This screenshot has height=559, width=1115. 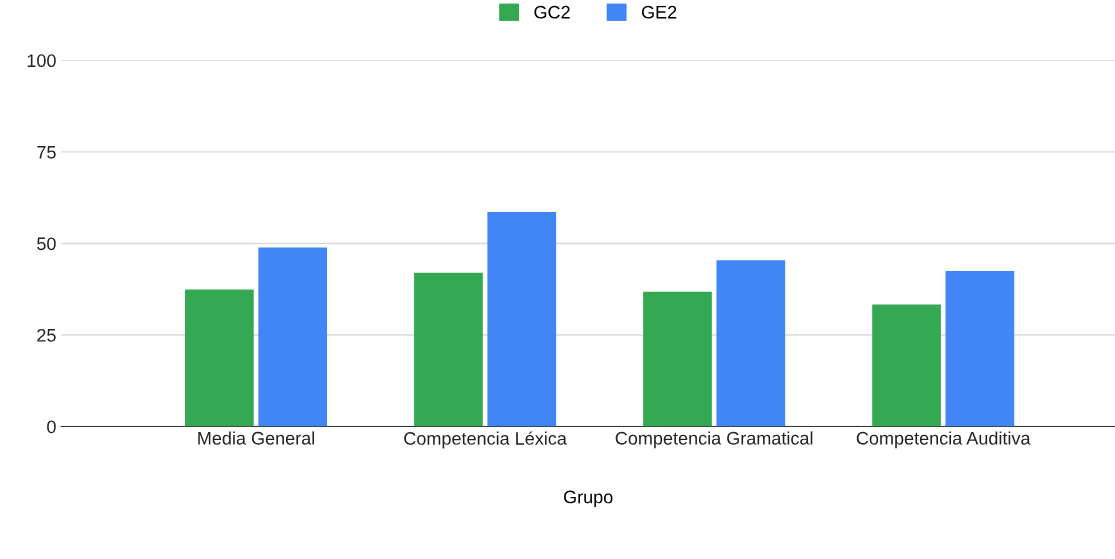 What do you see at coordinates (943, 440) in the screenshot?
I see `x-tick-label: Competencia Auditiva` at bounding box center [943, 440].